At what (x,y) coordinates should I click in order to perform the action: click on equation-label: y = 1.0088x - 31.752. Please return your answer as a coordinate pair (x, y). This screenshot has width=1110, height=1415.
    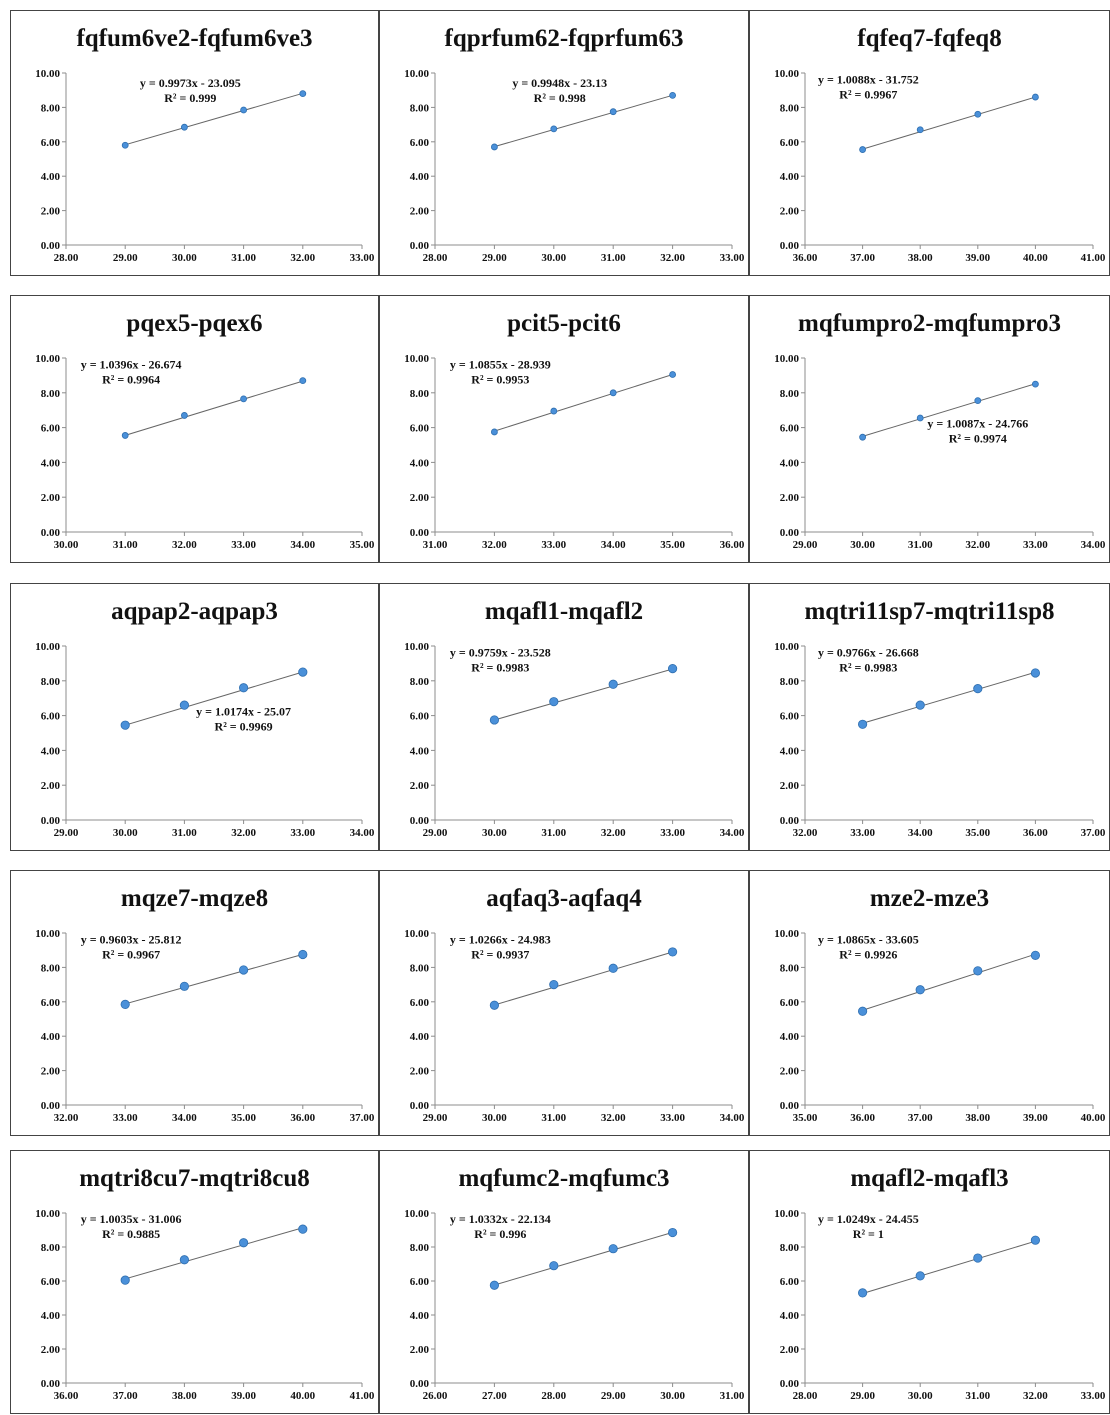
    Looking at the image, I should click on (868, 79).